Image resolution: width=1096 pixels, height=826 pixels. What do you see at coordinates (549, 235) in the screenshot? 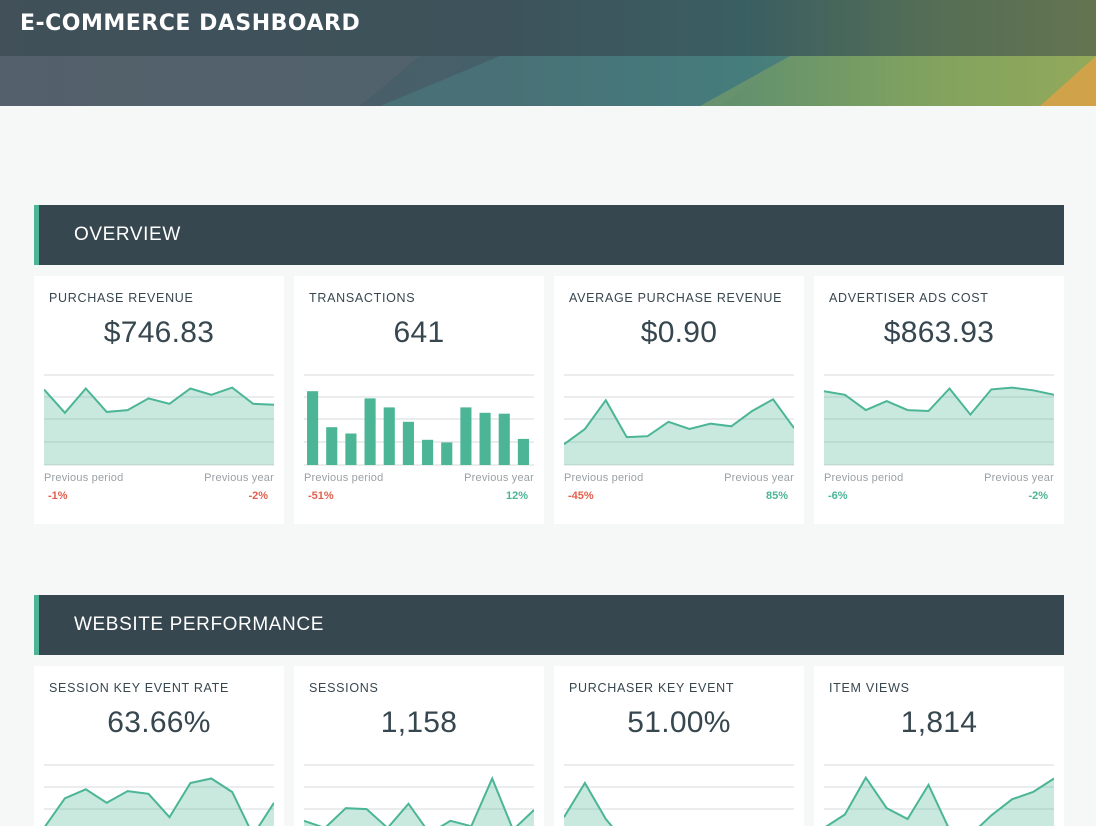
I see `section-header-overview: OVERVIEW` at bounding box center [549, 235].